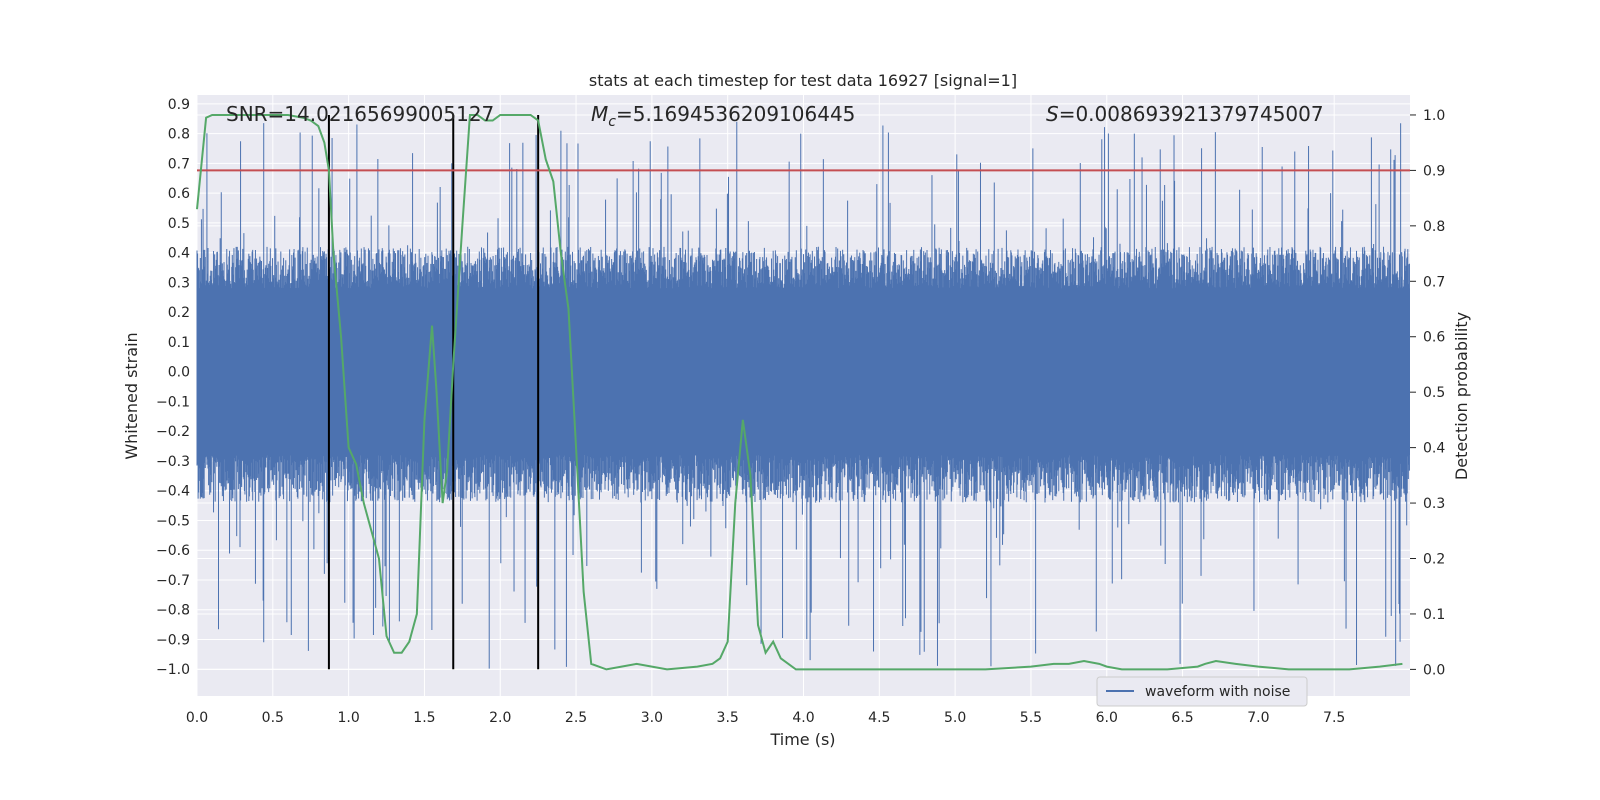 This screenshot has height=800, width=1600. Describe the element at coordinates (652, 718) in the screenshot. I see `x-tick-label: 3.0` at that location.